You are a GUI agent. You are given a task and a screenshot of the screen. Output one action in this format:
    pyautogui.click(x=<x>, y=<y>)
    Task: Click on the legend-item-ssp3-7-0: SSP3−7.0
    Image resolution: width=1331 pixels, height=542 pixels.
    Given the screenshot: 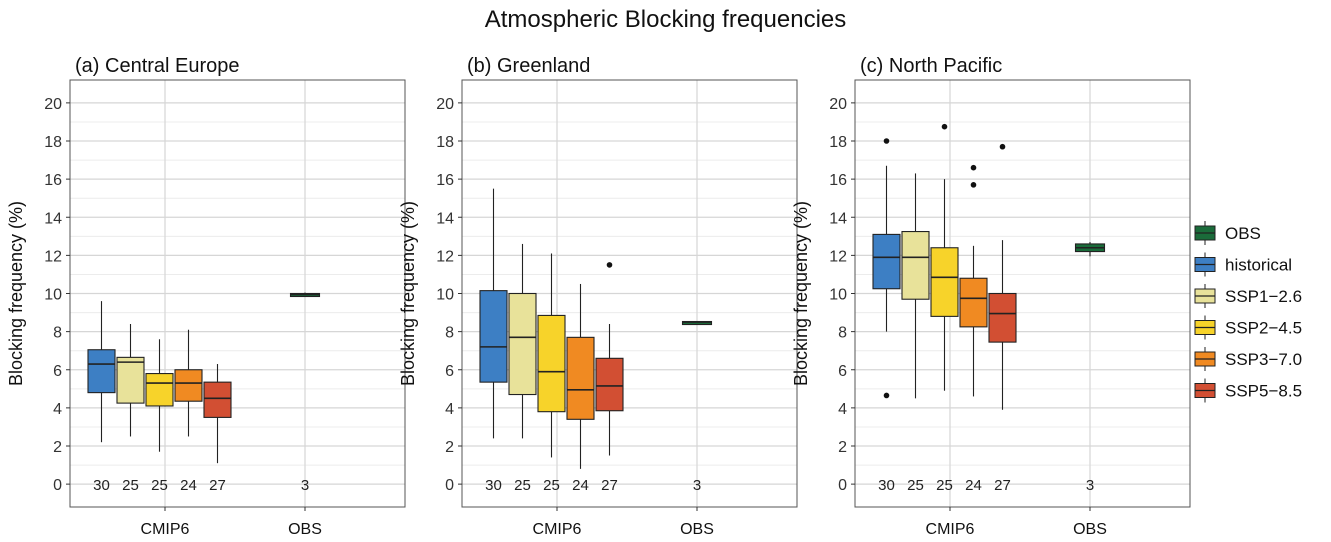 What is the action you would take?
    pyautogui.click(x=1248, y=359)
    